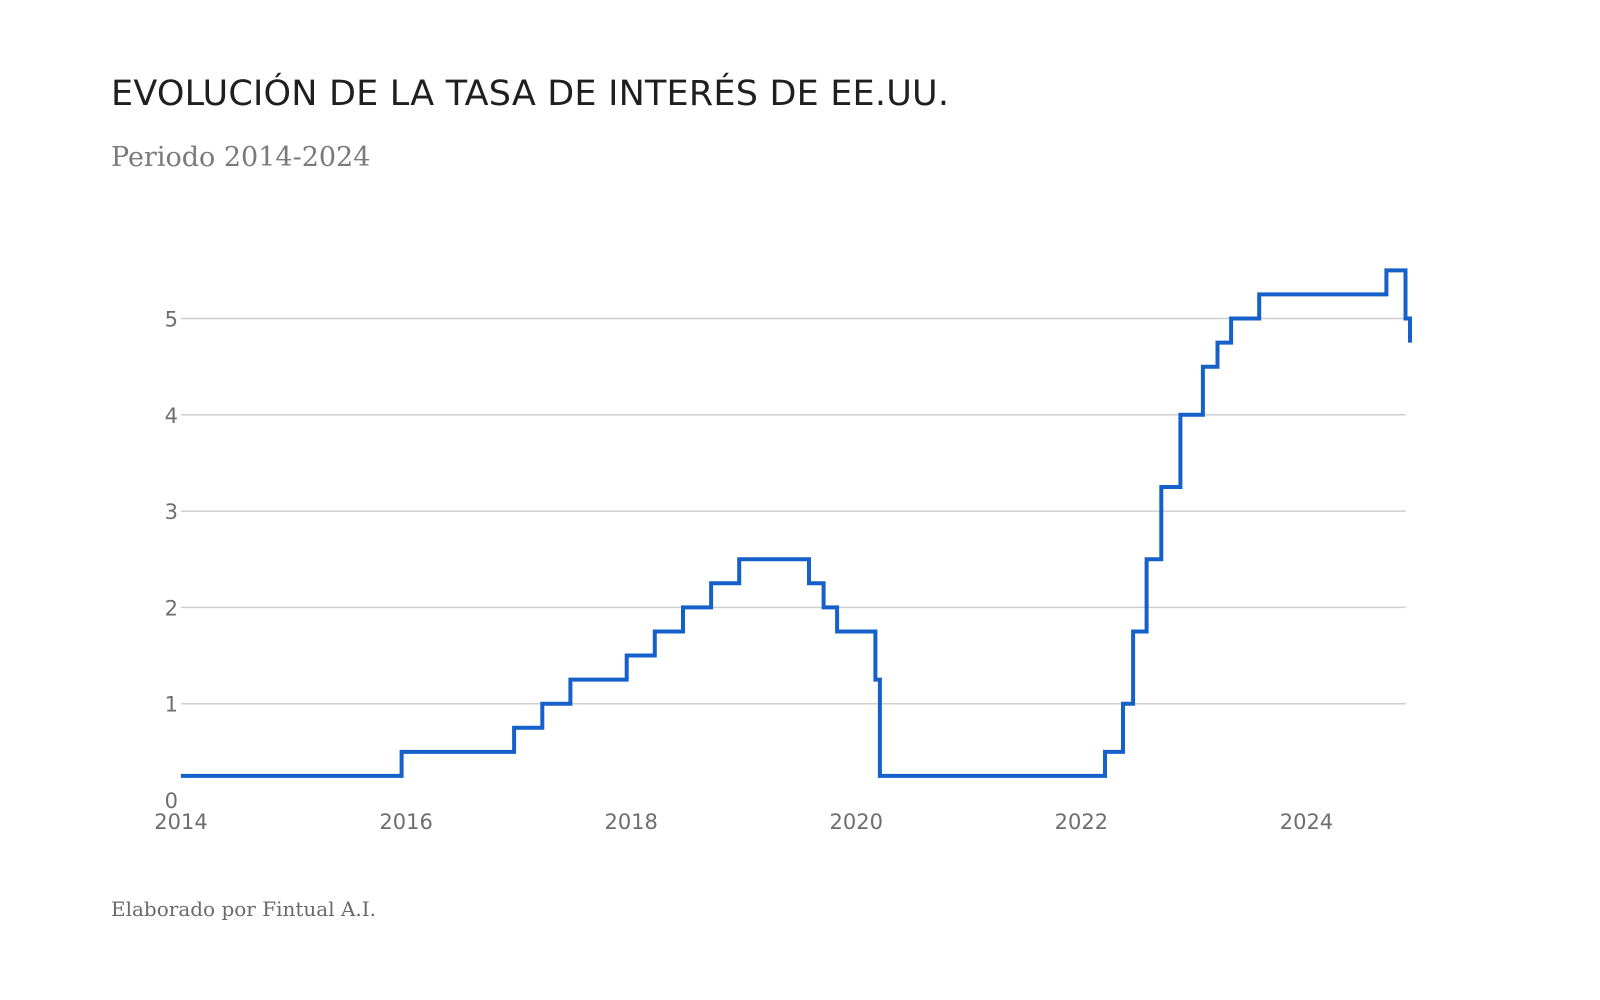  Describe the element at coordinates (856, 822) in the screenshot. I see `x-tick-label: 2020` at that location.